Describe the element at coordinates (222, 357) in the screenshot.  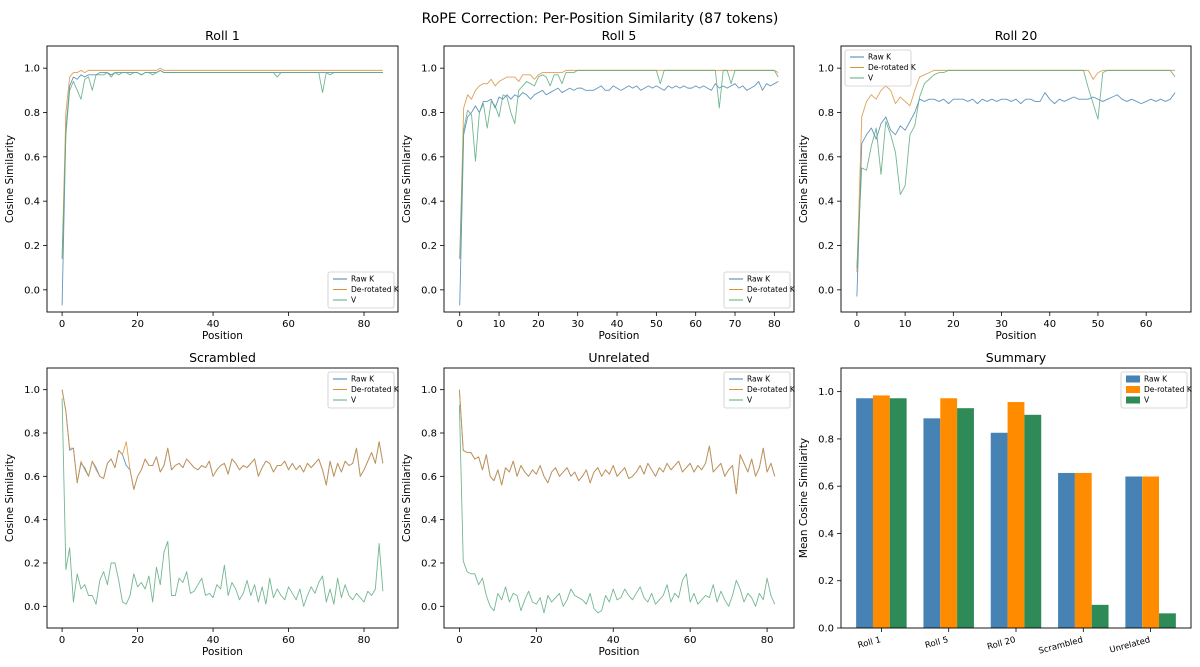
I see `panel-title: Scrambled` at that location.